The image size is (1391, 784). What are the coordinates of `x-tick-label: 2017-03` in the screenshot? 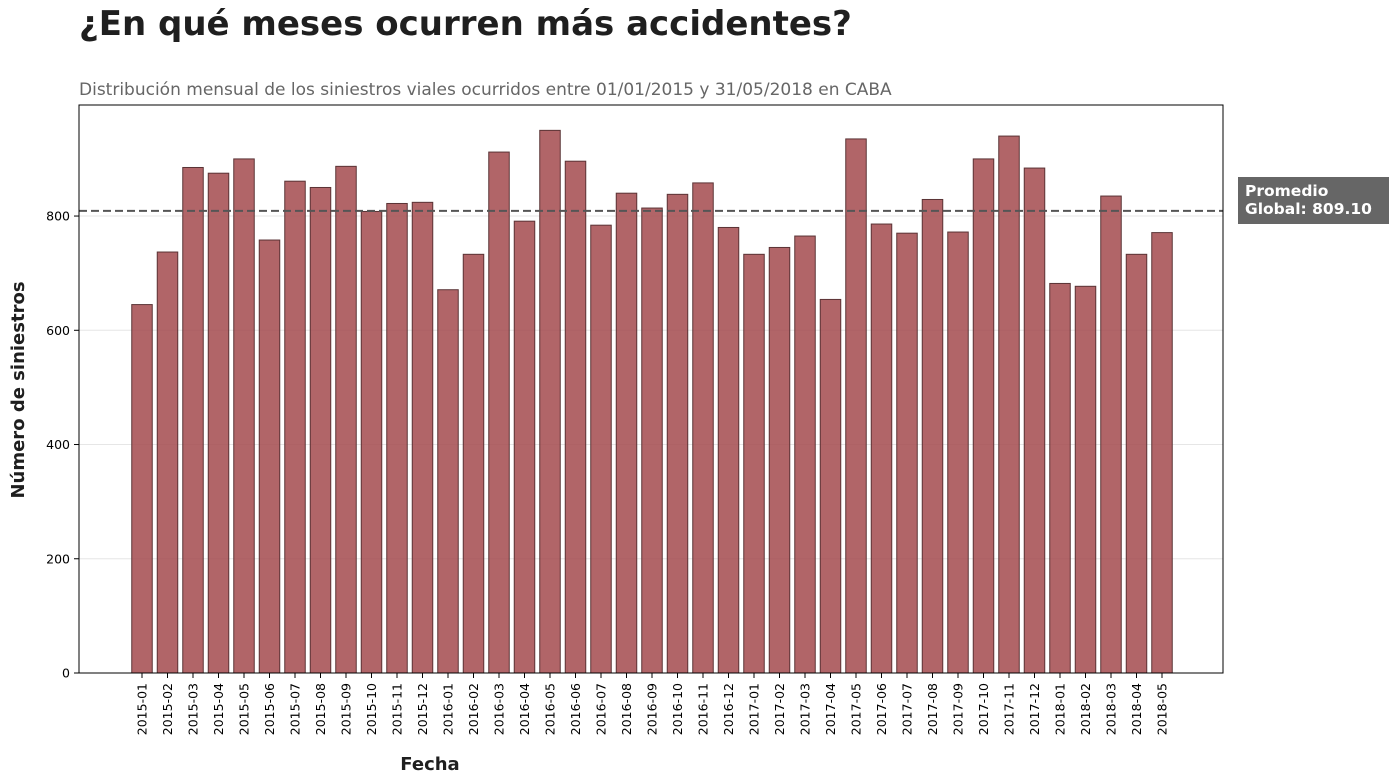 It's located at (805, 709).